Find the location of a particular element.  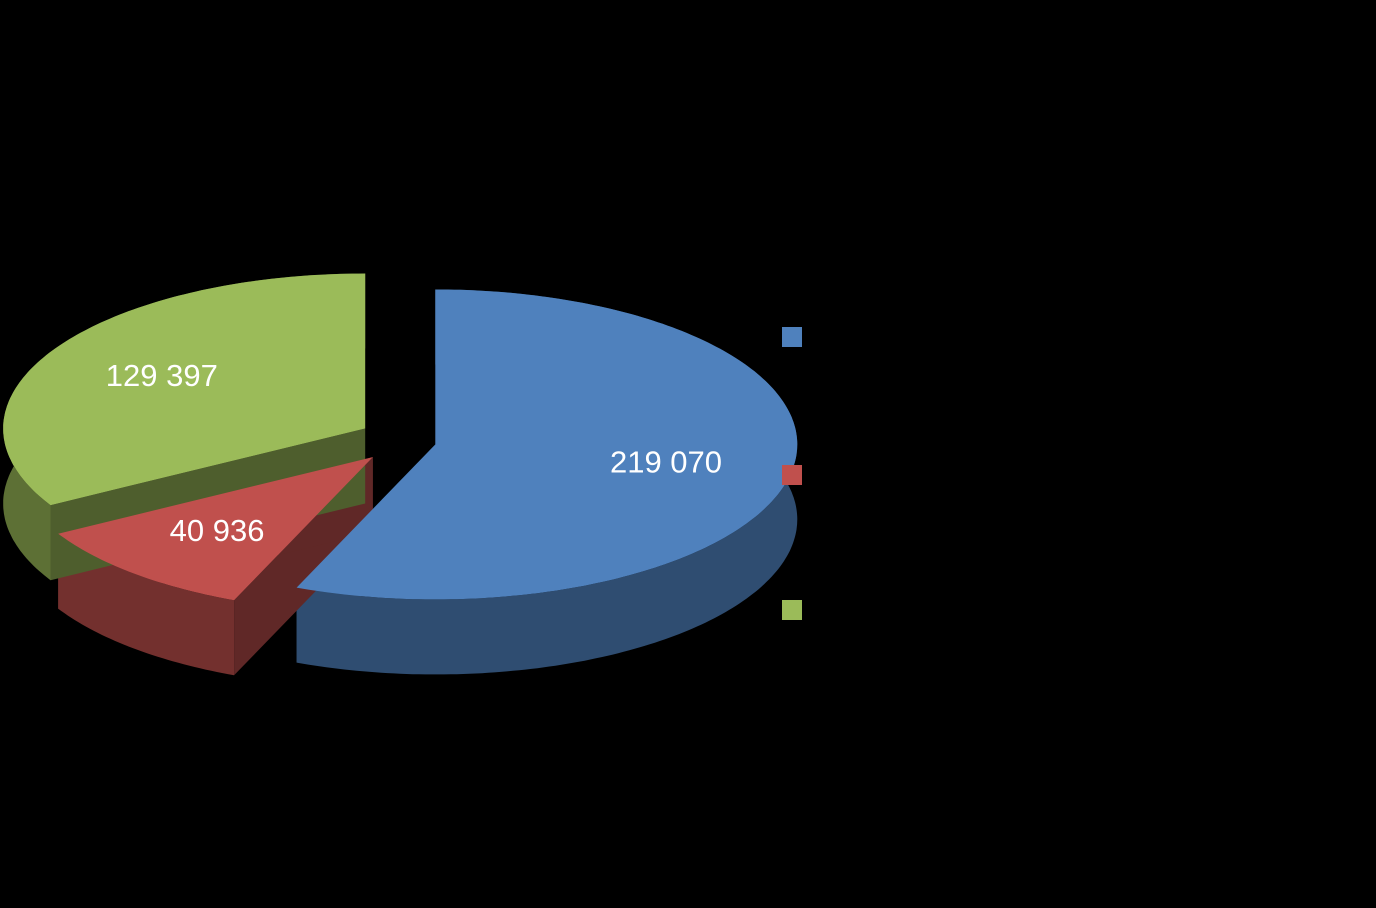

data-labels: 219 070 40 936 129 397 is located at coordinates (414, 453).